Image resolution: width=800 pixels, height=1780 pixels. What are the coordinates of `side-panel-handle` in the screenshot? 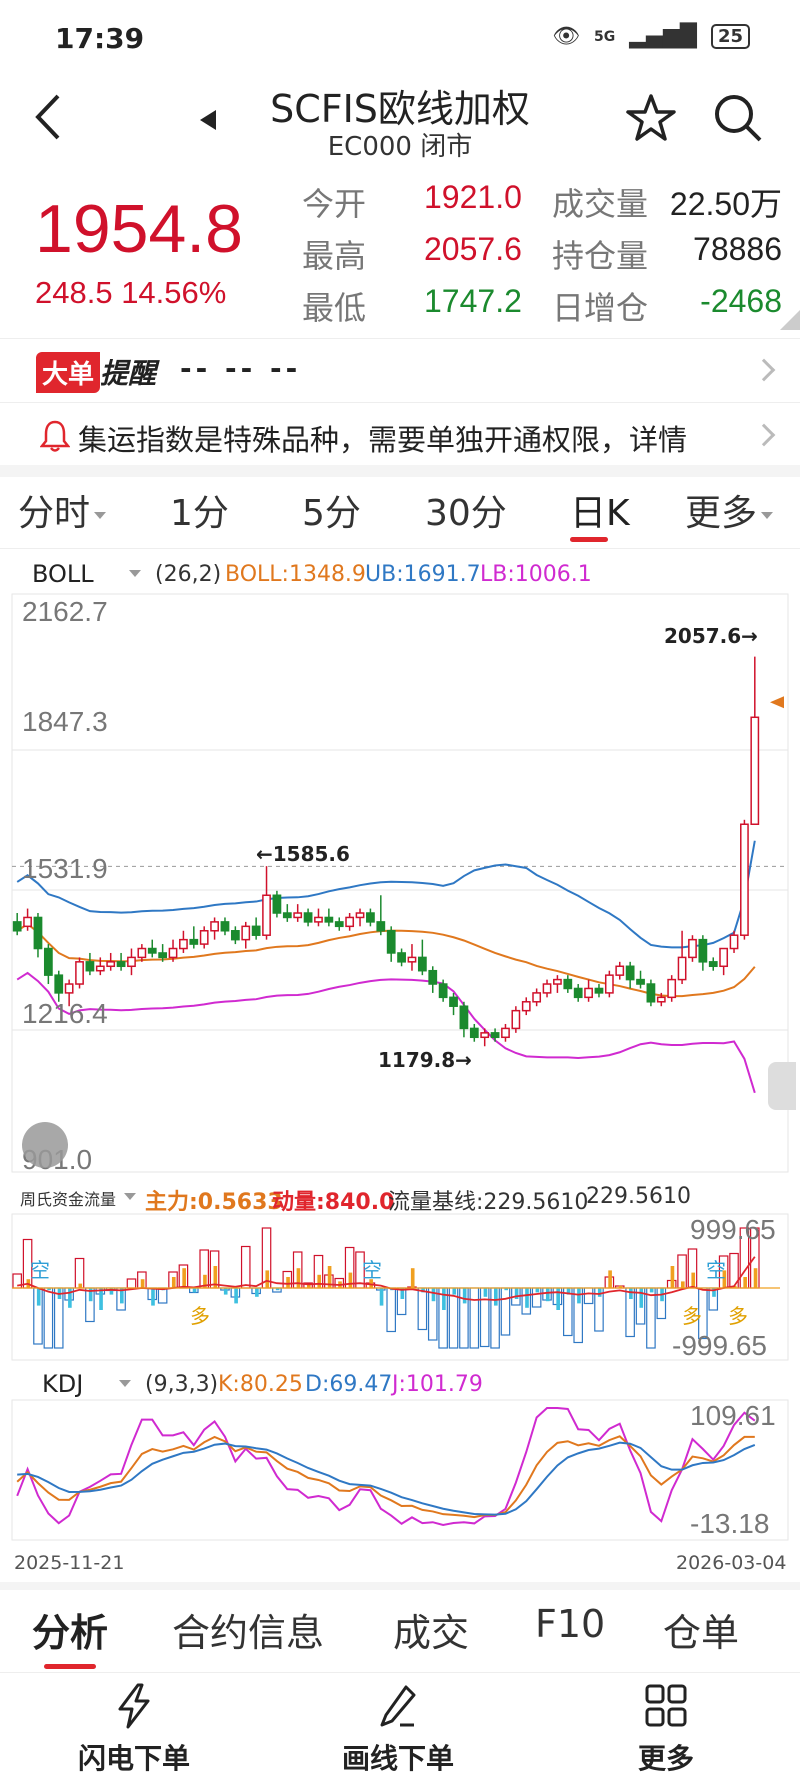 It's located at (782, 1086).